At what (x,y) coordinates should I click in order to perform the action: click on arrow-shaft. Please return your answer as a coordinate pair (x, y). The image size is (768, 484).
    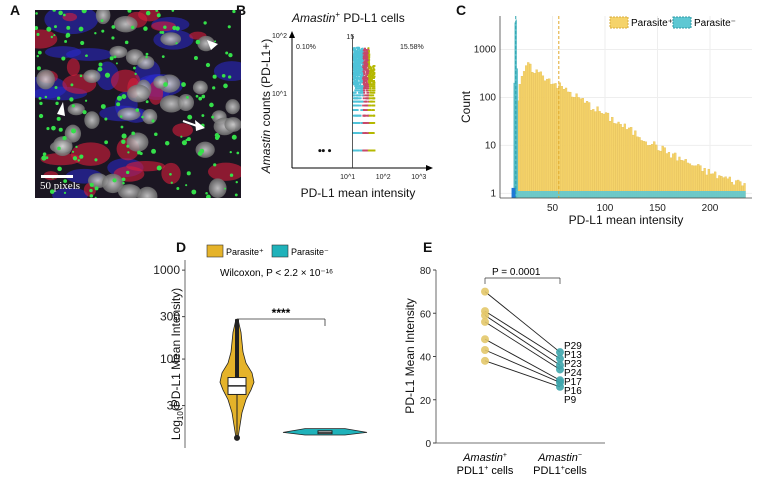
    Looking at the image, I should click on (191, 124).